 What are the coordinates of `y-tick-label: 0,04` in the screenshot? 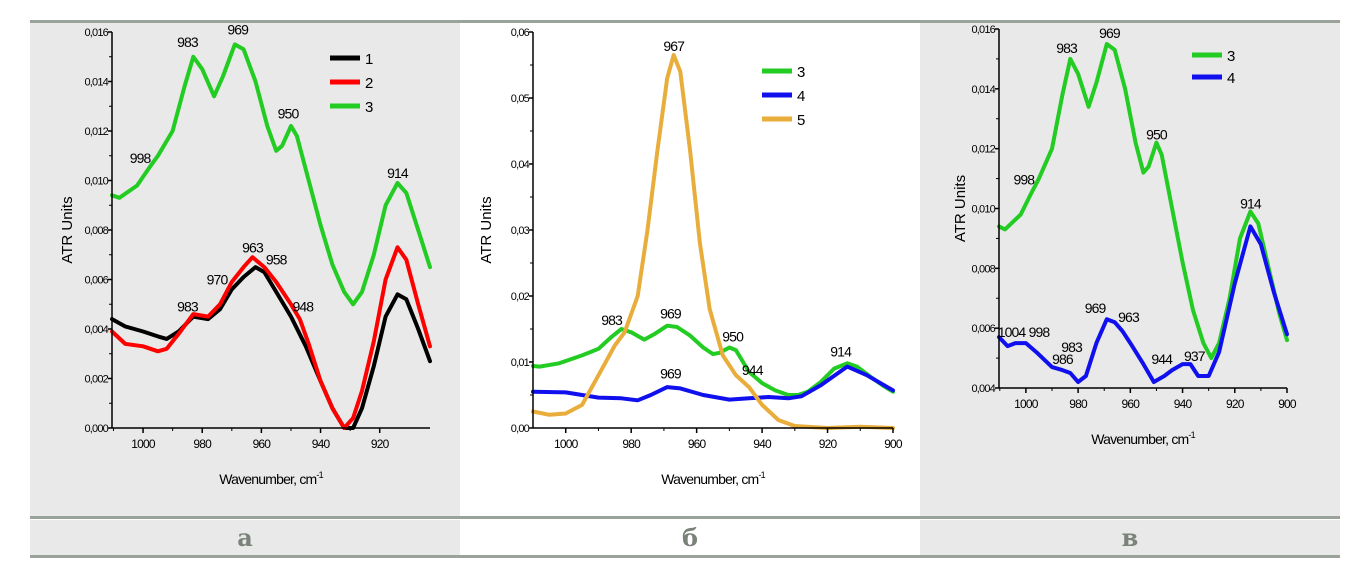 It's located at (520, 165).